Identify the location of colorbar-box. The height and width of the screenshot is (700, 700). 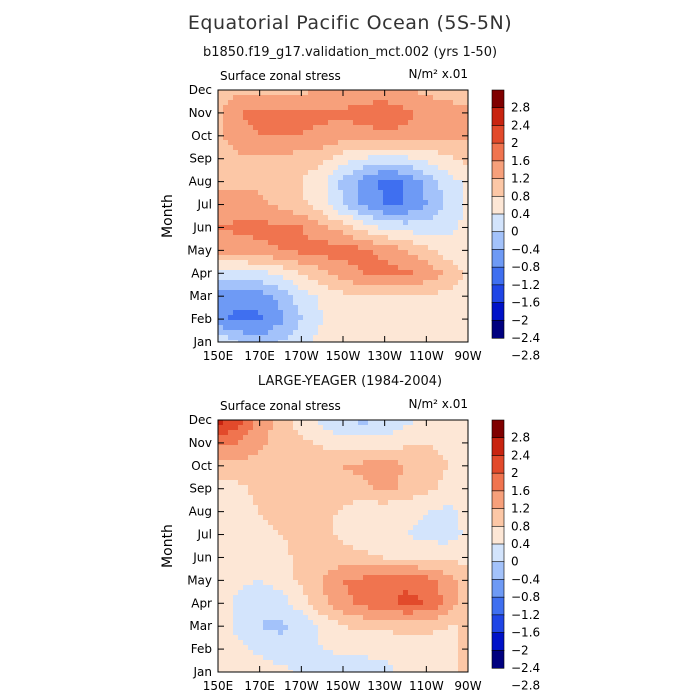
(498, 223).